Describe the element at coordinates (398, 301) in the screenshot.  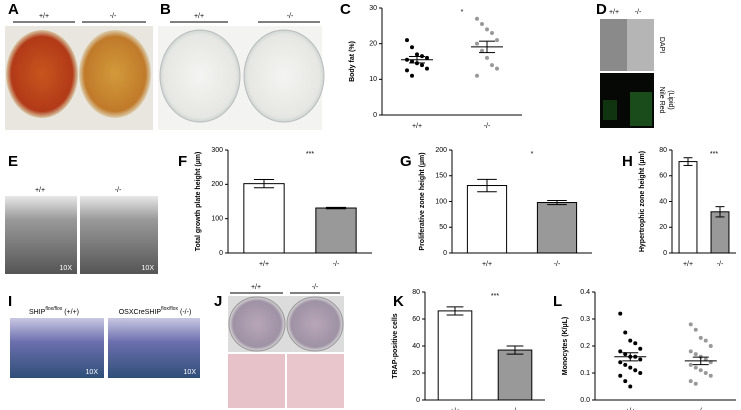
I see `panel-label: K` at that location.